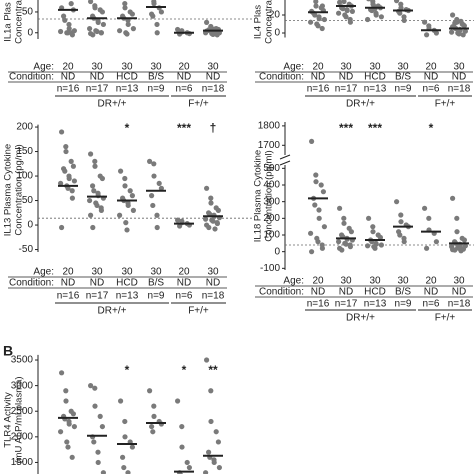  Describe the element at coordinates (271, 168) in the screenshot. I see `y-tick-label: 500` at that location.